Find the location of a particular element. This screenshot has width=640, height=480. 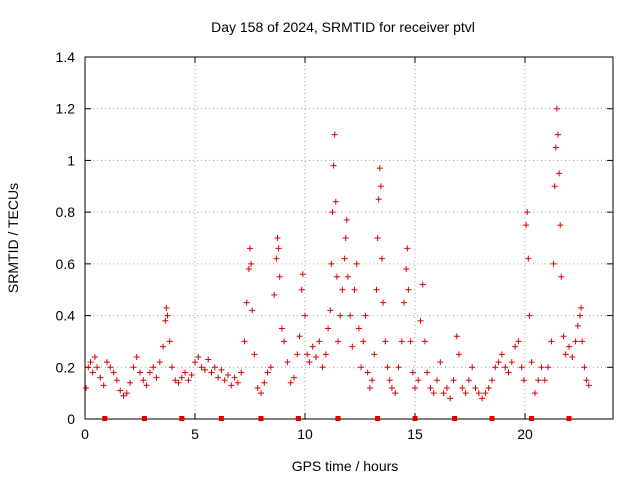

x-tick-label: 15 is located at coordinates (415, 434).